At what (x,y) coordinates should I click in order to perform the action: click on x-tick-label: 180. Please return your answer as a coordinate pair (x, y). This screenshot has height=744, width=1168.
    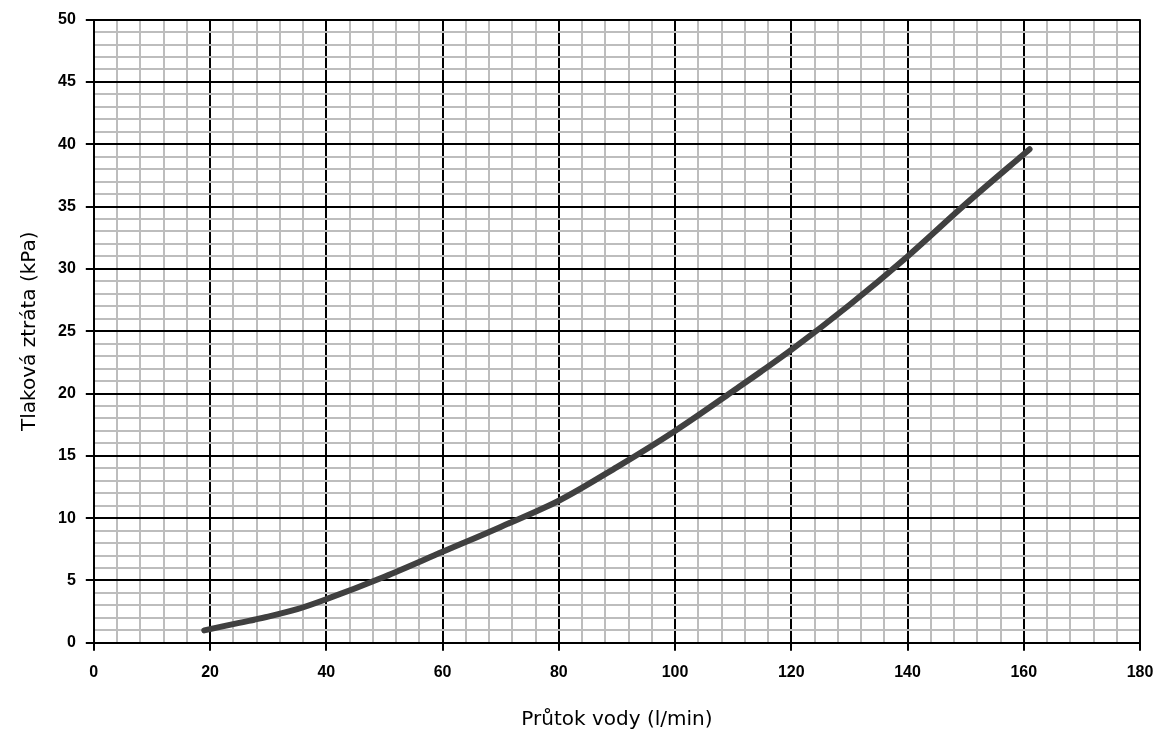
    Looking at the image, I should click on (1140, 671).